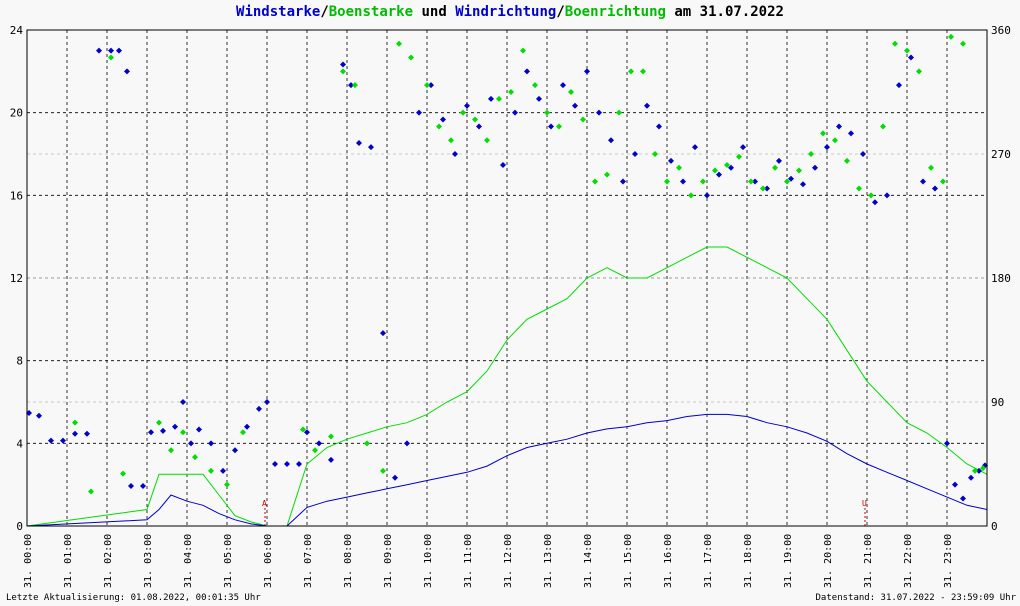  Describe the element at coordinates (915, 598) in the screenshot. I see `footer-datastand: Datenstand: 31.07.2022 - 23:59:09 Uhr` at that location.